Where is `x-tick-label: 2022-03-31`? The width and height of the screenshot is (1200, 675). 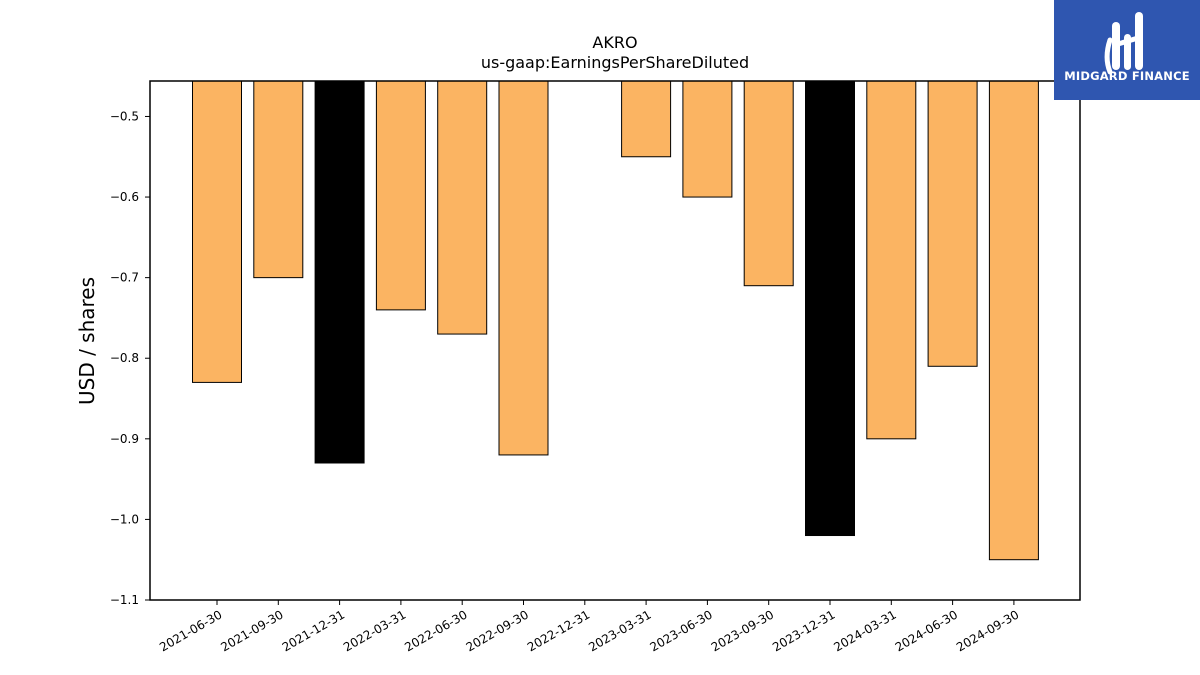 x-tick-label: 2022-03-31 is located at coordinates (374, 630).